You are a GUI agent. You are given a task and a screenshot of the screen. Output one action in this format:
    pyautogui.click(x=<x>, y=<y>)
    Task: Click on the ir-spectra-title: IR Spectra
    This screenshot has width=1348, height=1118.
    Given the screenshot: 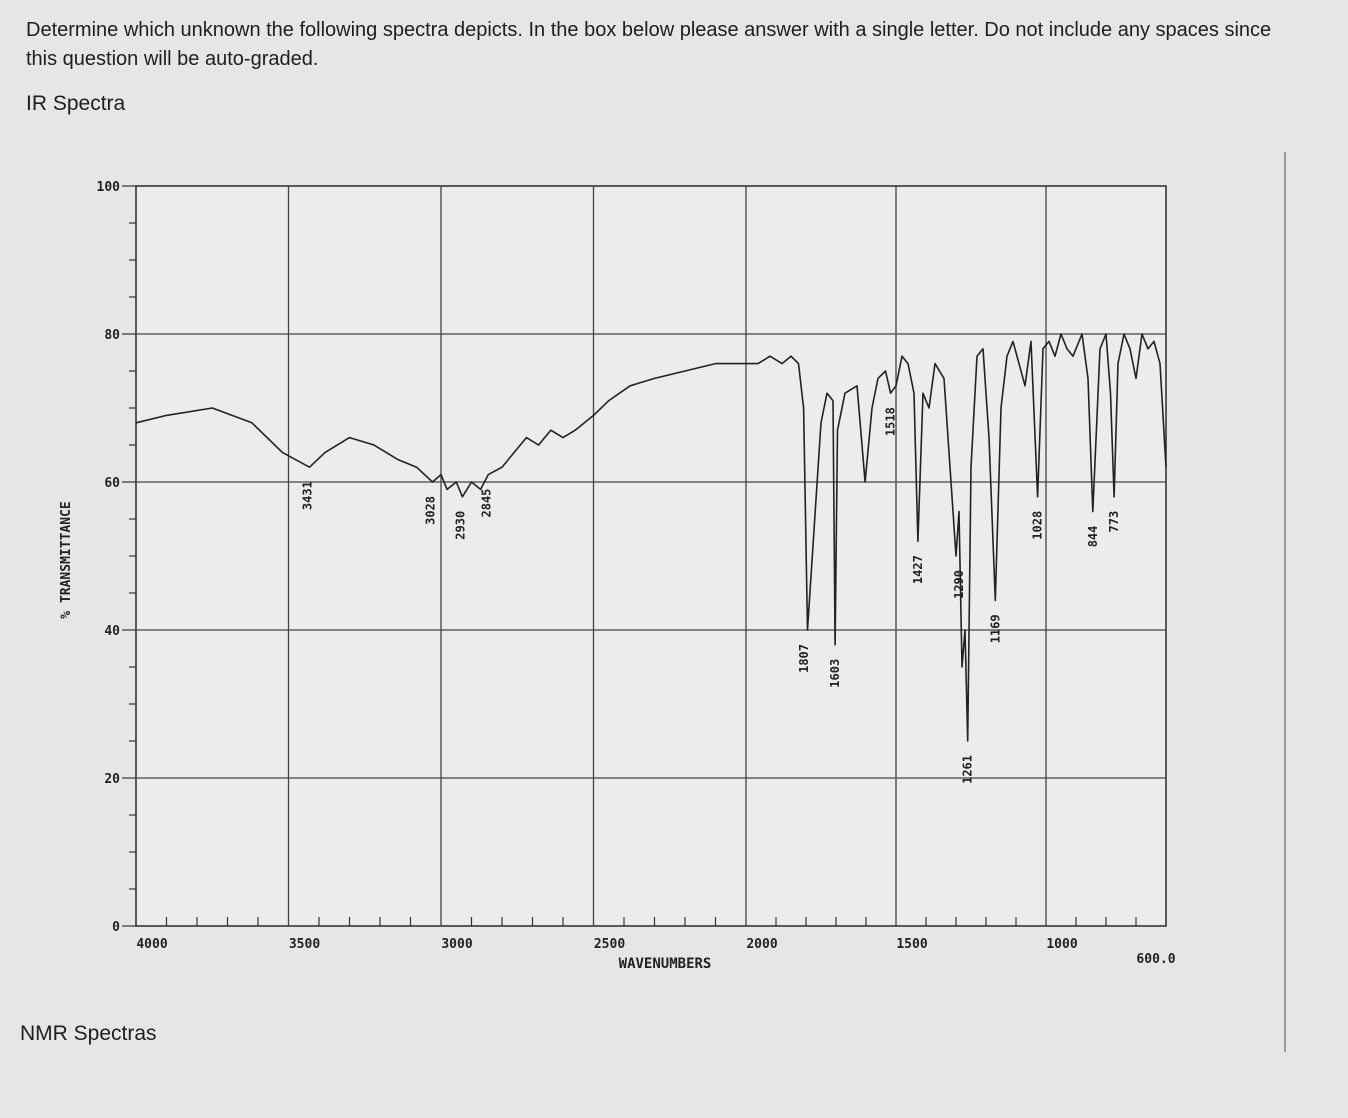 What is the action you would take?
    pyautogui.click(x=76, y=103)
    